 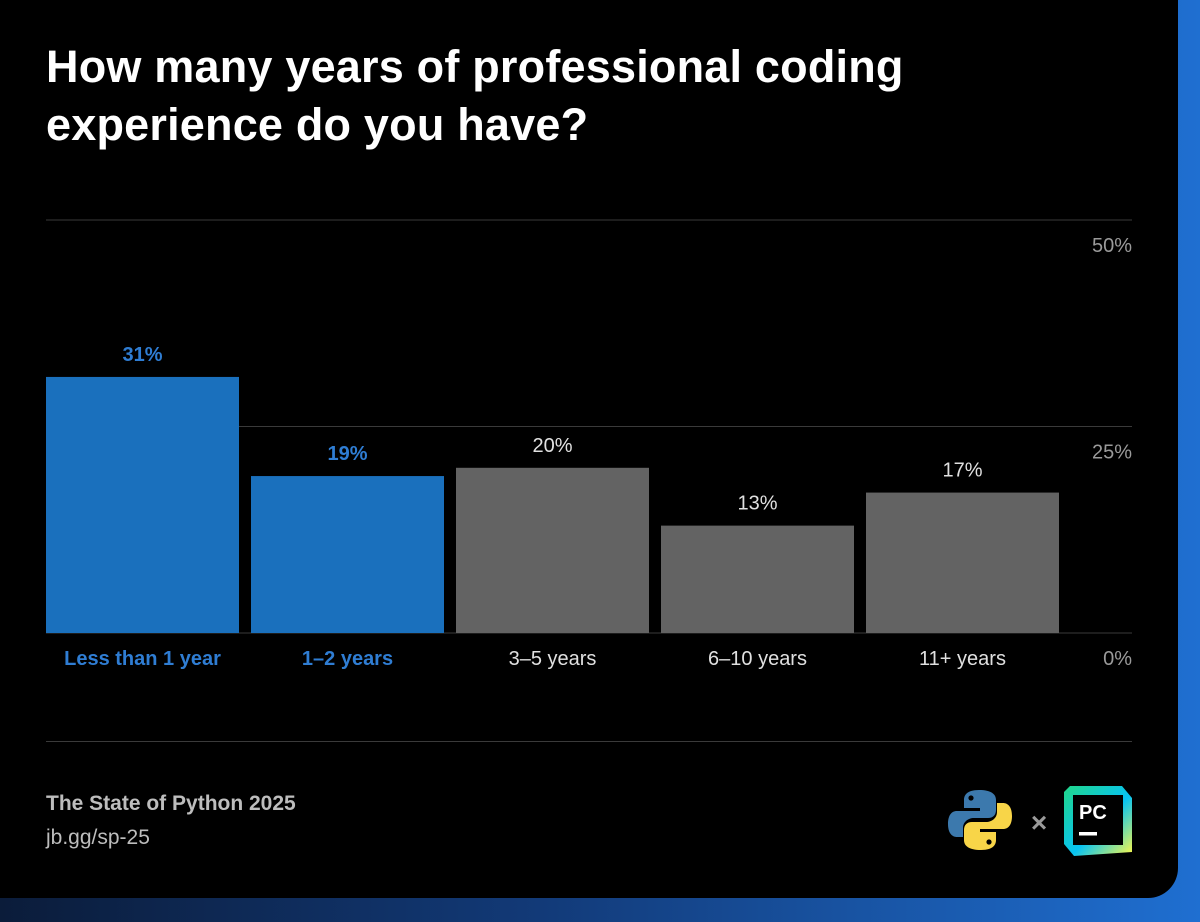 What do you see at coordinates (98, 837) in the screenshot?
I see `survey-link: jb.gg/sp-25` at bounding box center [98, 837].